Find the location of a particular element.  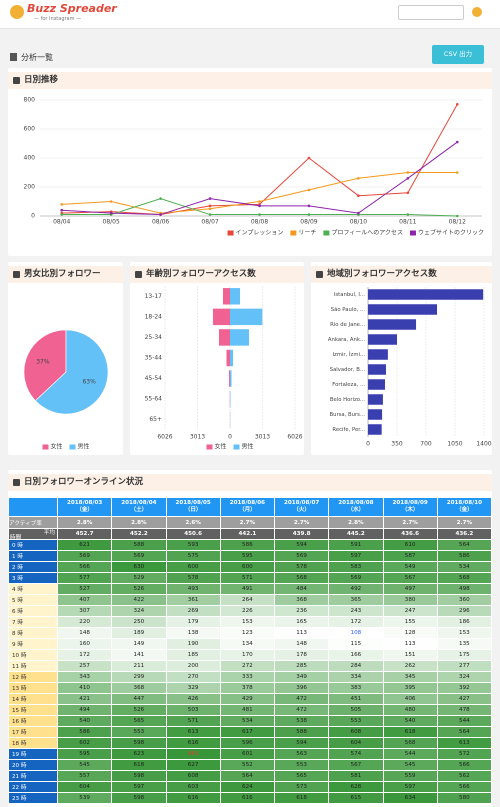

card-title: 男女比別フォロワー is located at coordinates (65, 274).